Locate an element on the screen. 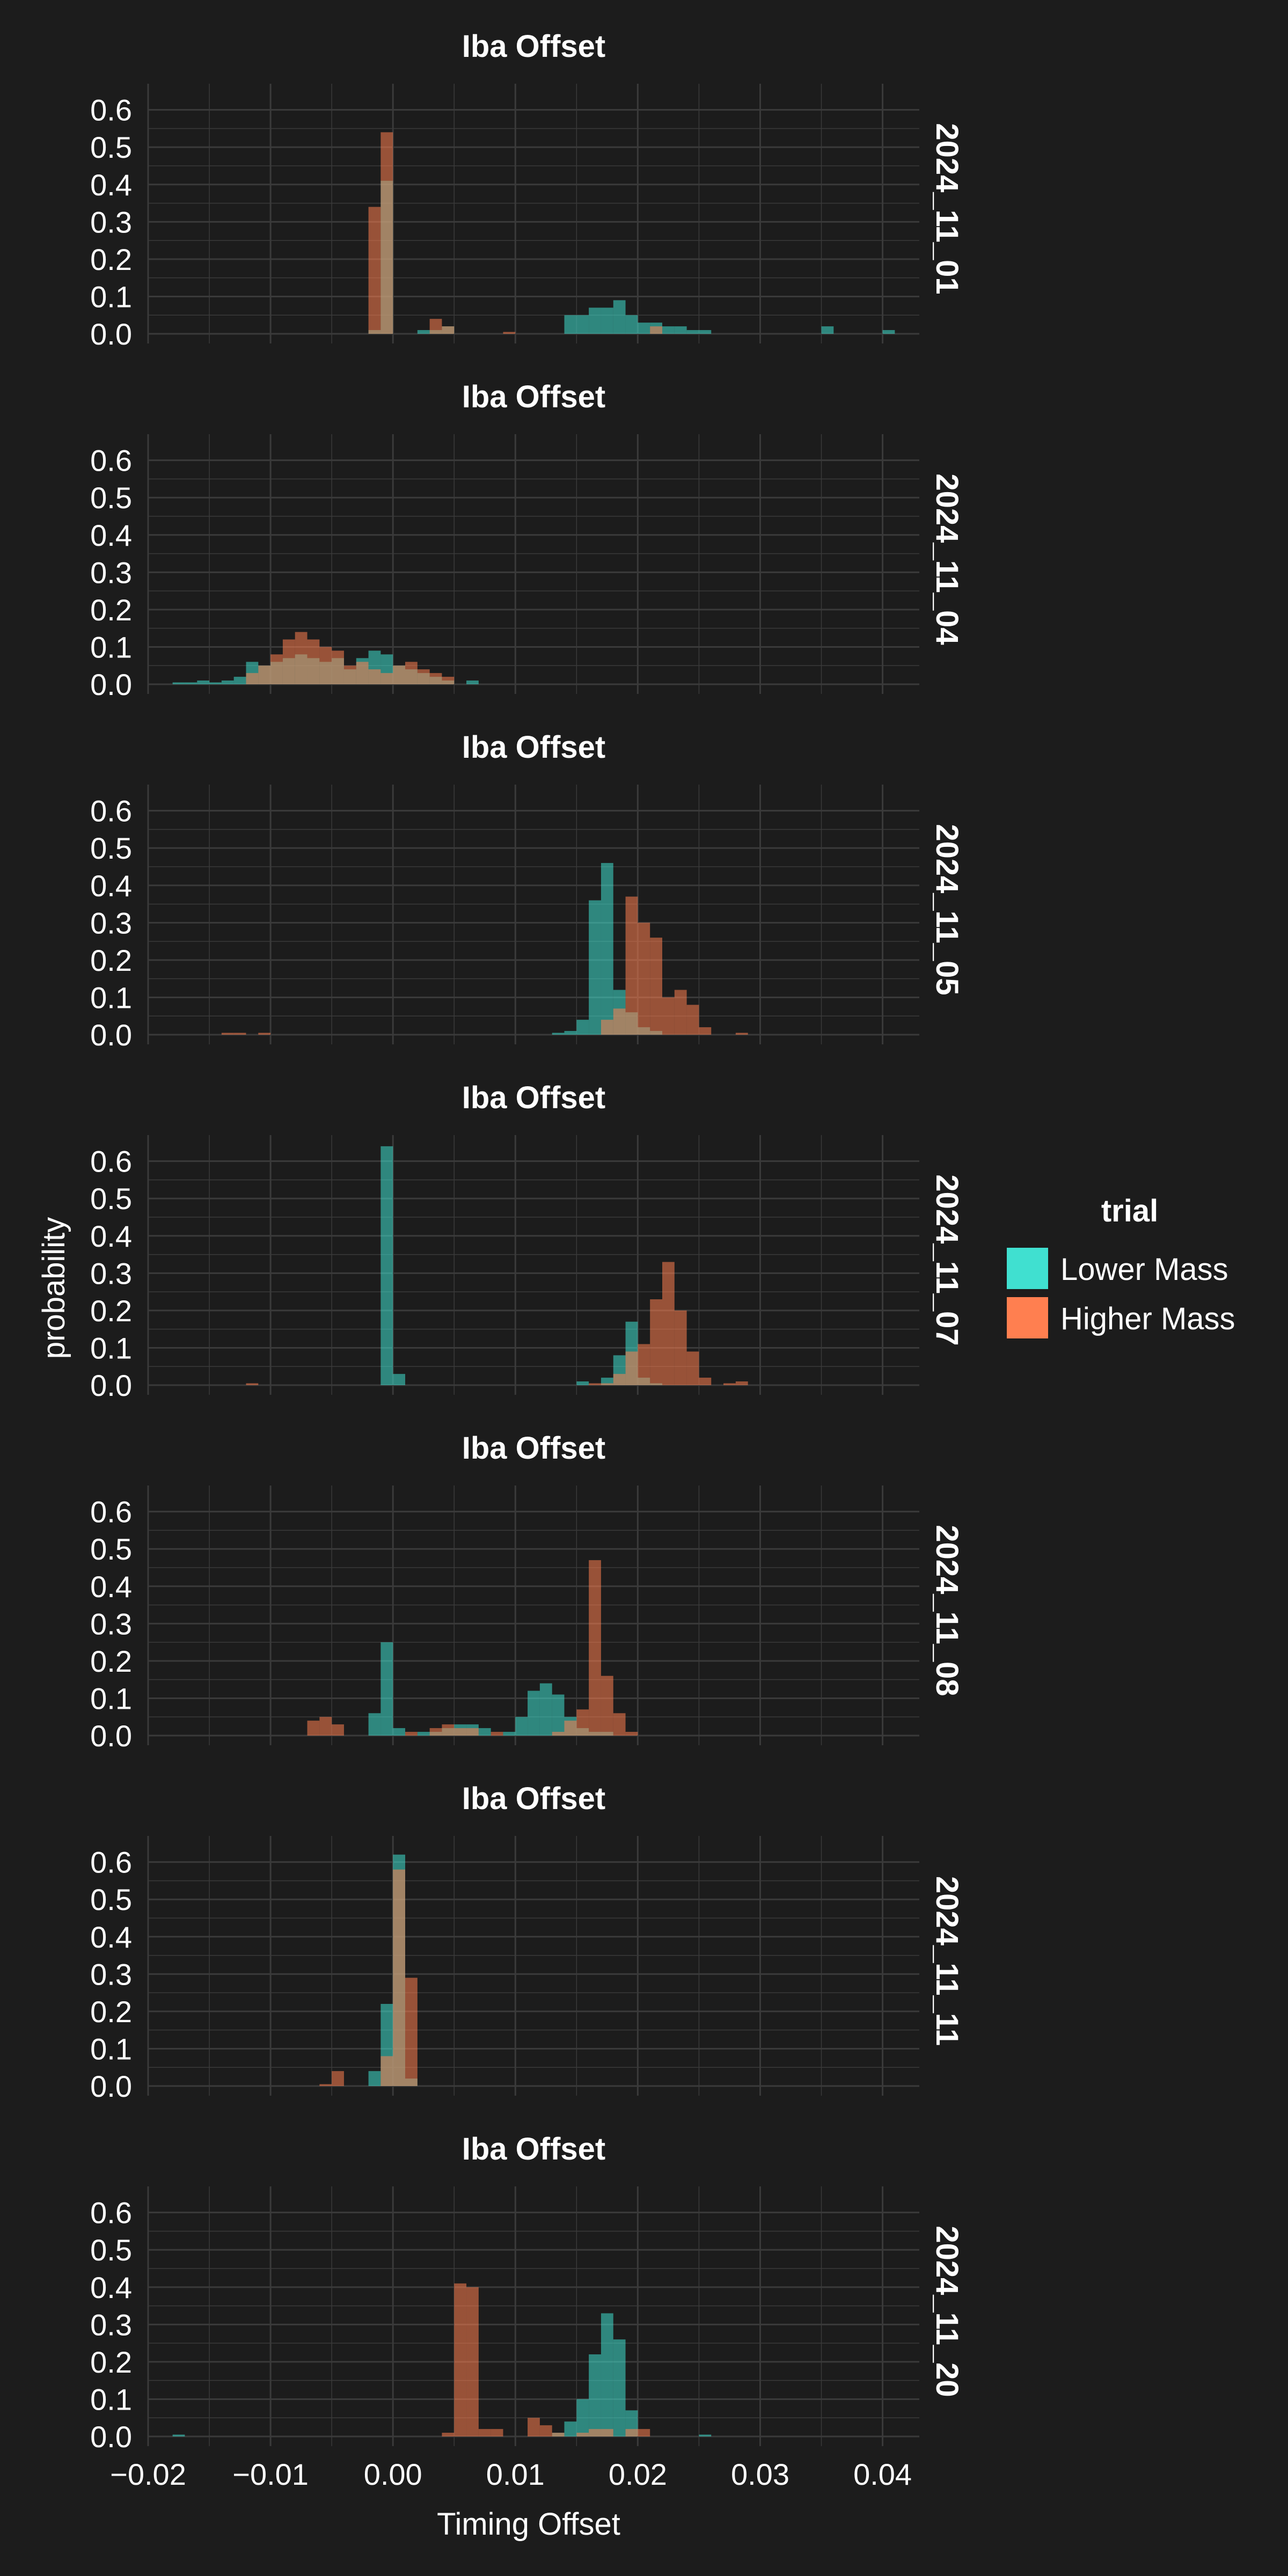 This screenshot has width=1288, height=2576. facet-strip-label: 2024_11_04 is located at coordinates (947, 559).